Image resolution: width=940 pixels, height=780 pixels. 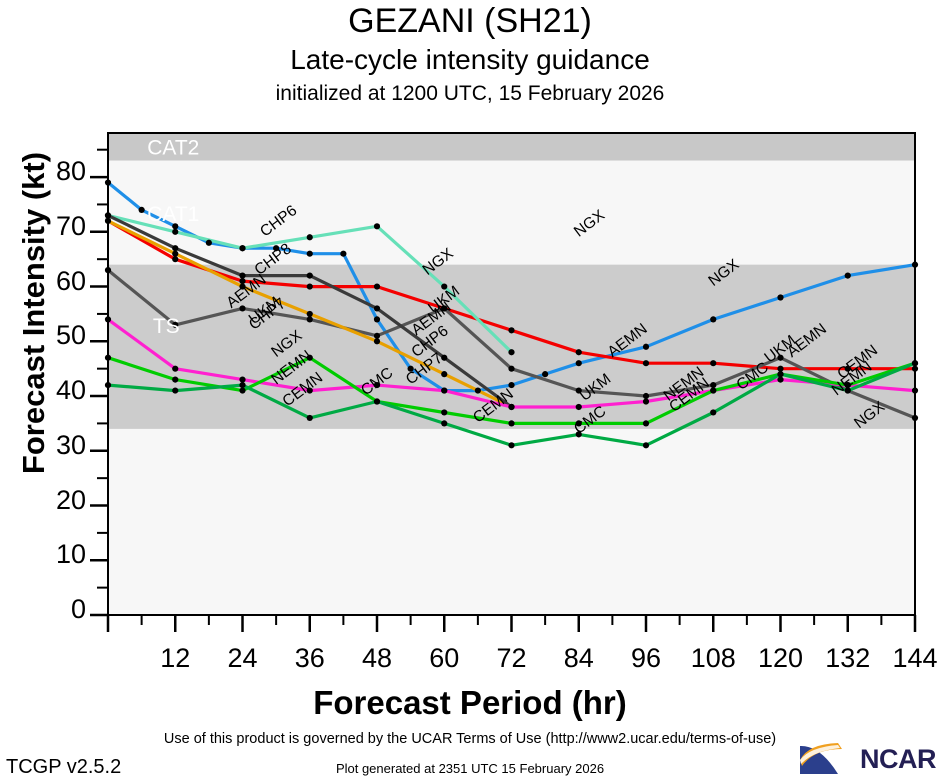 What do you see at coordinates (309, 658) in the screenshot?
I see `x-tick-36: 36` at bounding box center [309, 658].